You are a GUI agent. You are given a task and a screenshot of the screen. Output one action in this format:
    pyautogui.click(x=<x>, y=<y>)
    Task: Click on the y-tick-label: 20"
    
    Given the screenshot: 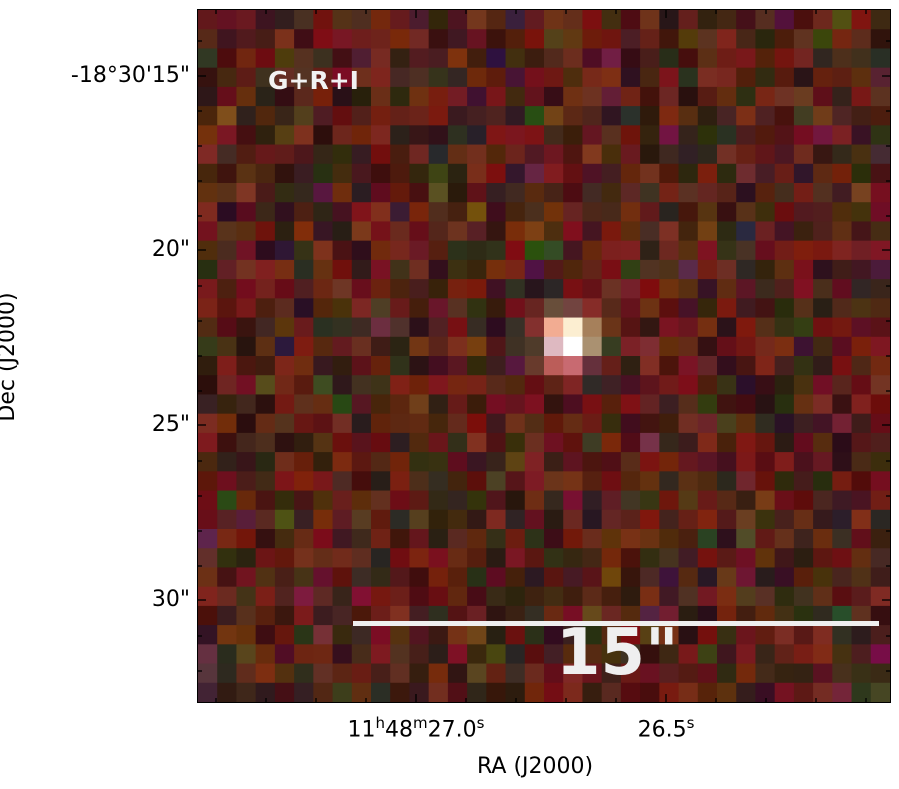 What is the action you would take?
    pyautogui.click(x=170, y=249)
    